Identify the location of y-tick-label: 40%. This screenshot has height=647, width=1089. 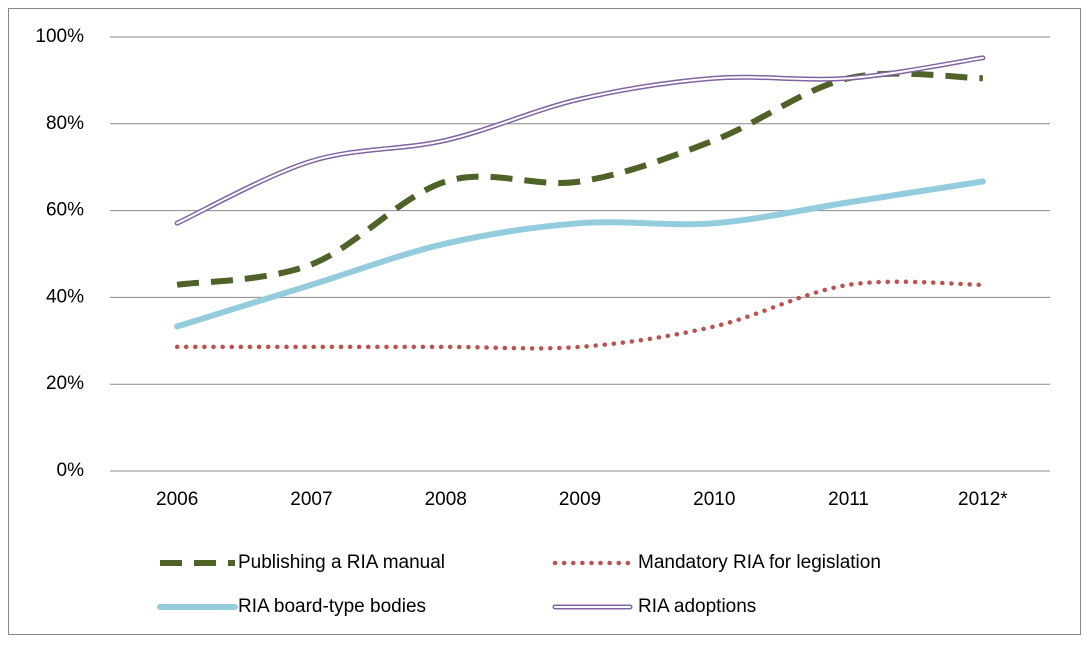
(65, 296).